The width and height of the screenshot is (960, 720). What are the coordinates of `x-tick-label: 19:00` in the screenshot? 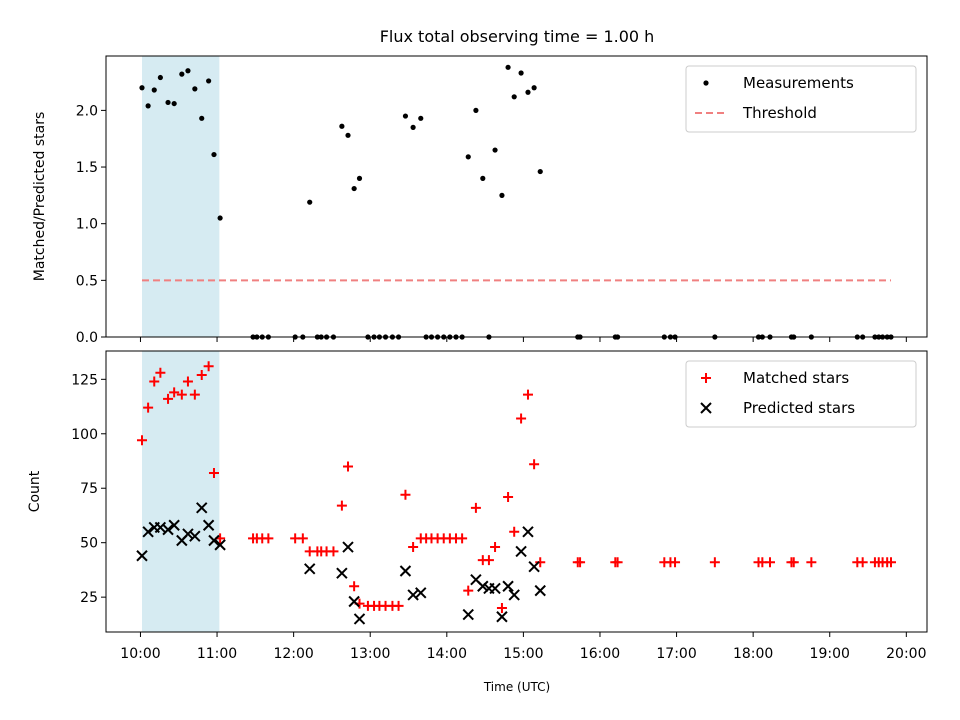 It's located at (830, 654).